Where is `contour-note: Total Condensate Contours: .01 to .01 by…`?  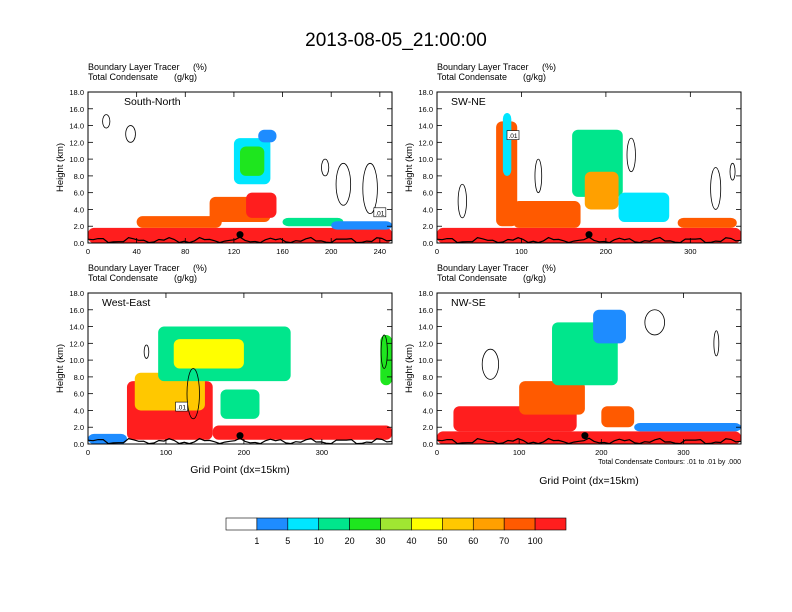
contour-note: Total Condensate Contours: .01 to .01 by… is located at coordinates (669, 462).